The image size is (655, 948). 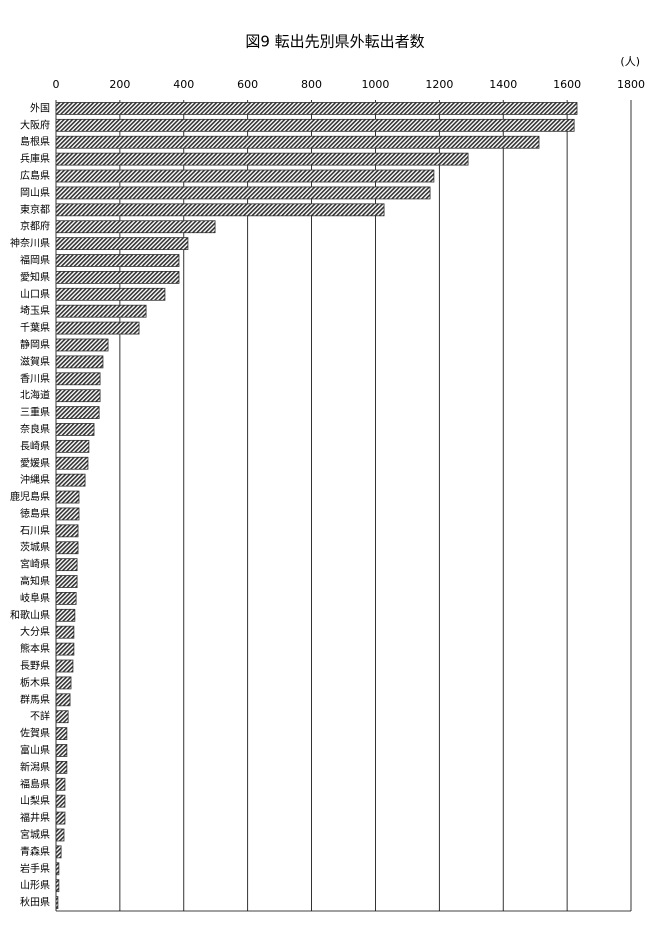 What do you see at coordinates (35, 547) in the screenshot?
I see `y-tick-label: 茨城県` at bounding box center [35, 547].